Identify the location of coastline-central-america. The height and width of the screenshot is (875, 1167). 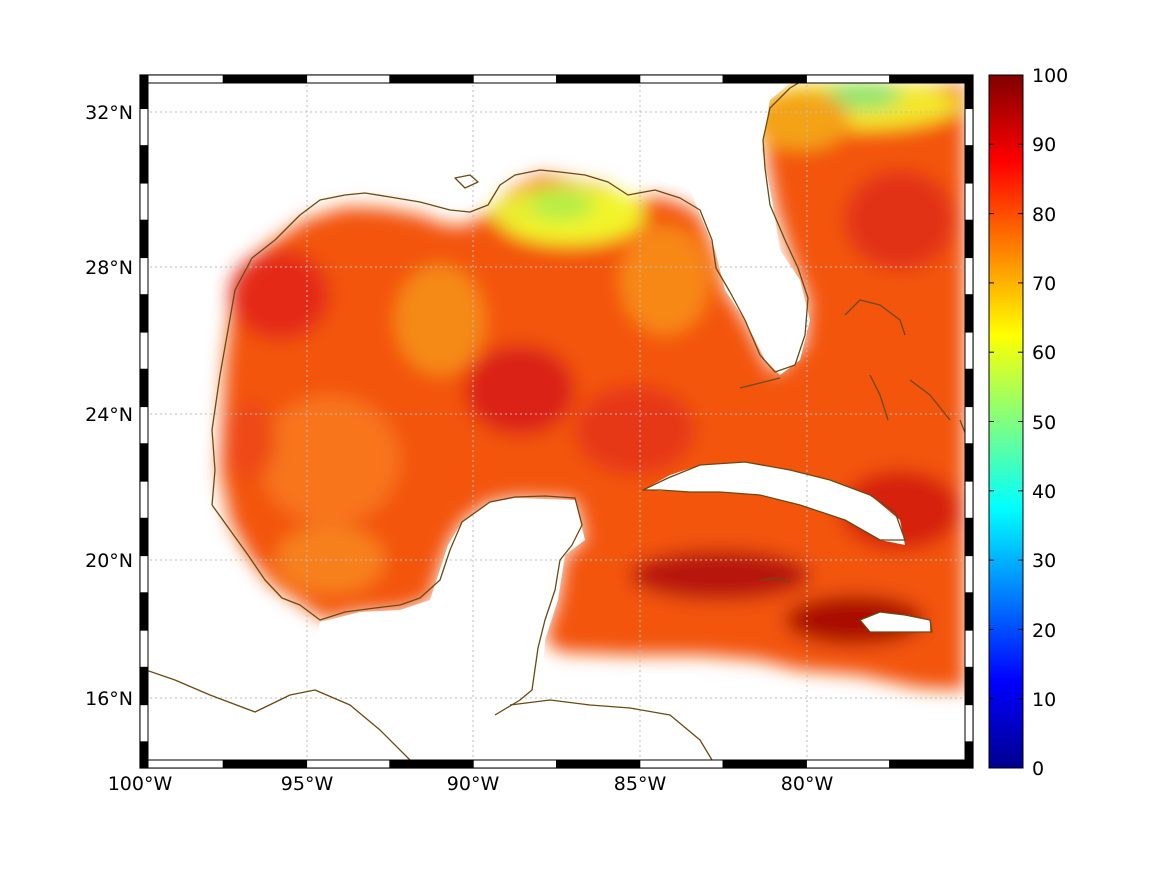
(280, 717).